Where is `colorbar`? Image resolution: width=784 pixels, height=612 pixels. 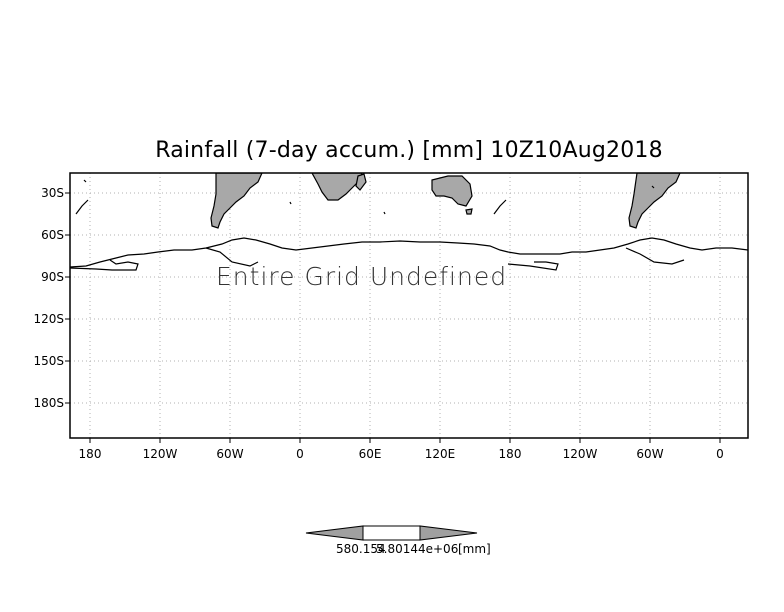 colorbar is located at coordinates (391, 533).